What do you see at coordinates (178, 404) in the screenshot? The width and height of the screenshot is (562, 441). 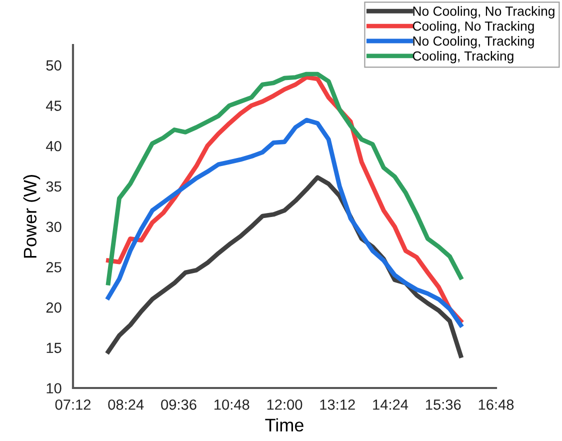 I see `x-tick-label: 09:36` at bounding box center [178, 404].